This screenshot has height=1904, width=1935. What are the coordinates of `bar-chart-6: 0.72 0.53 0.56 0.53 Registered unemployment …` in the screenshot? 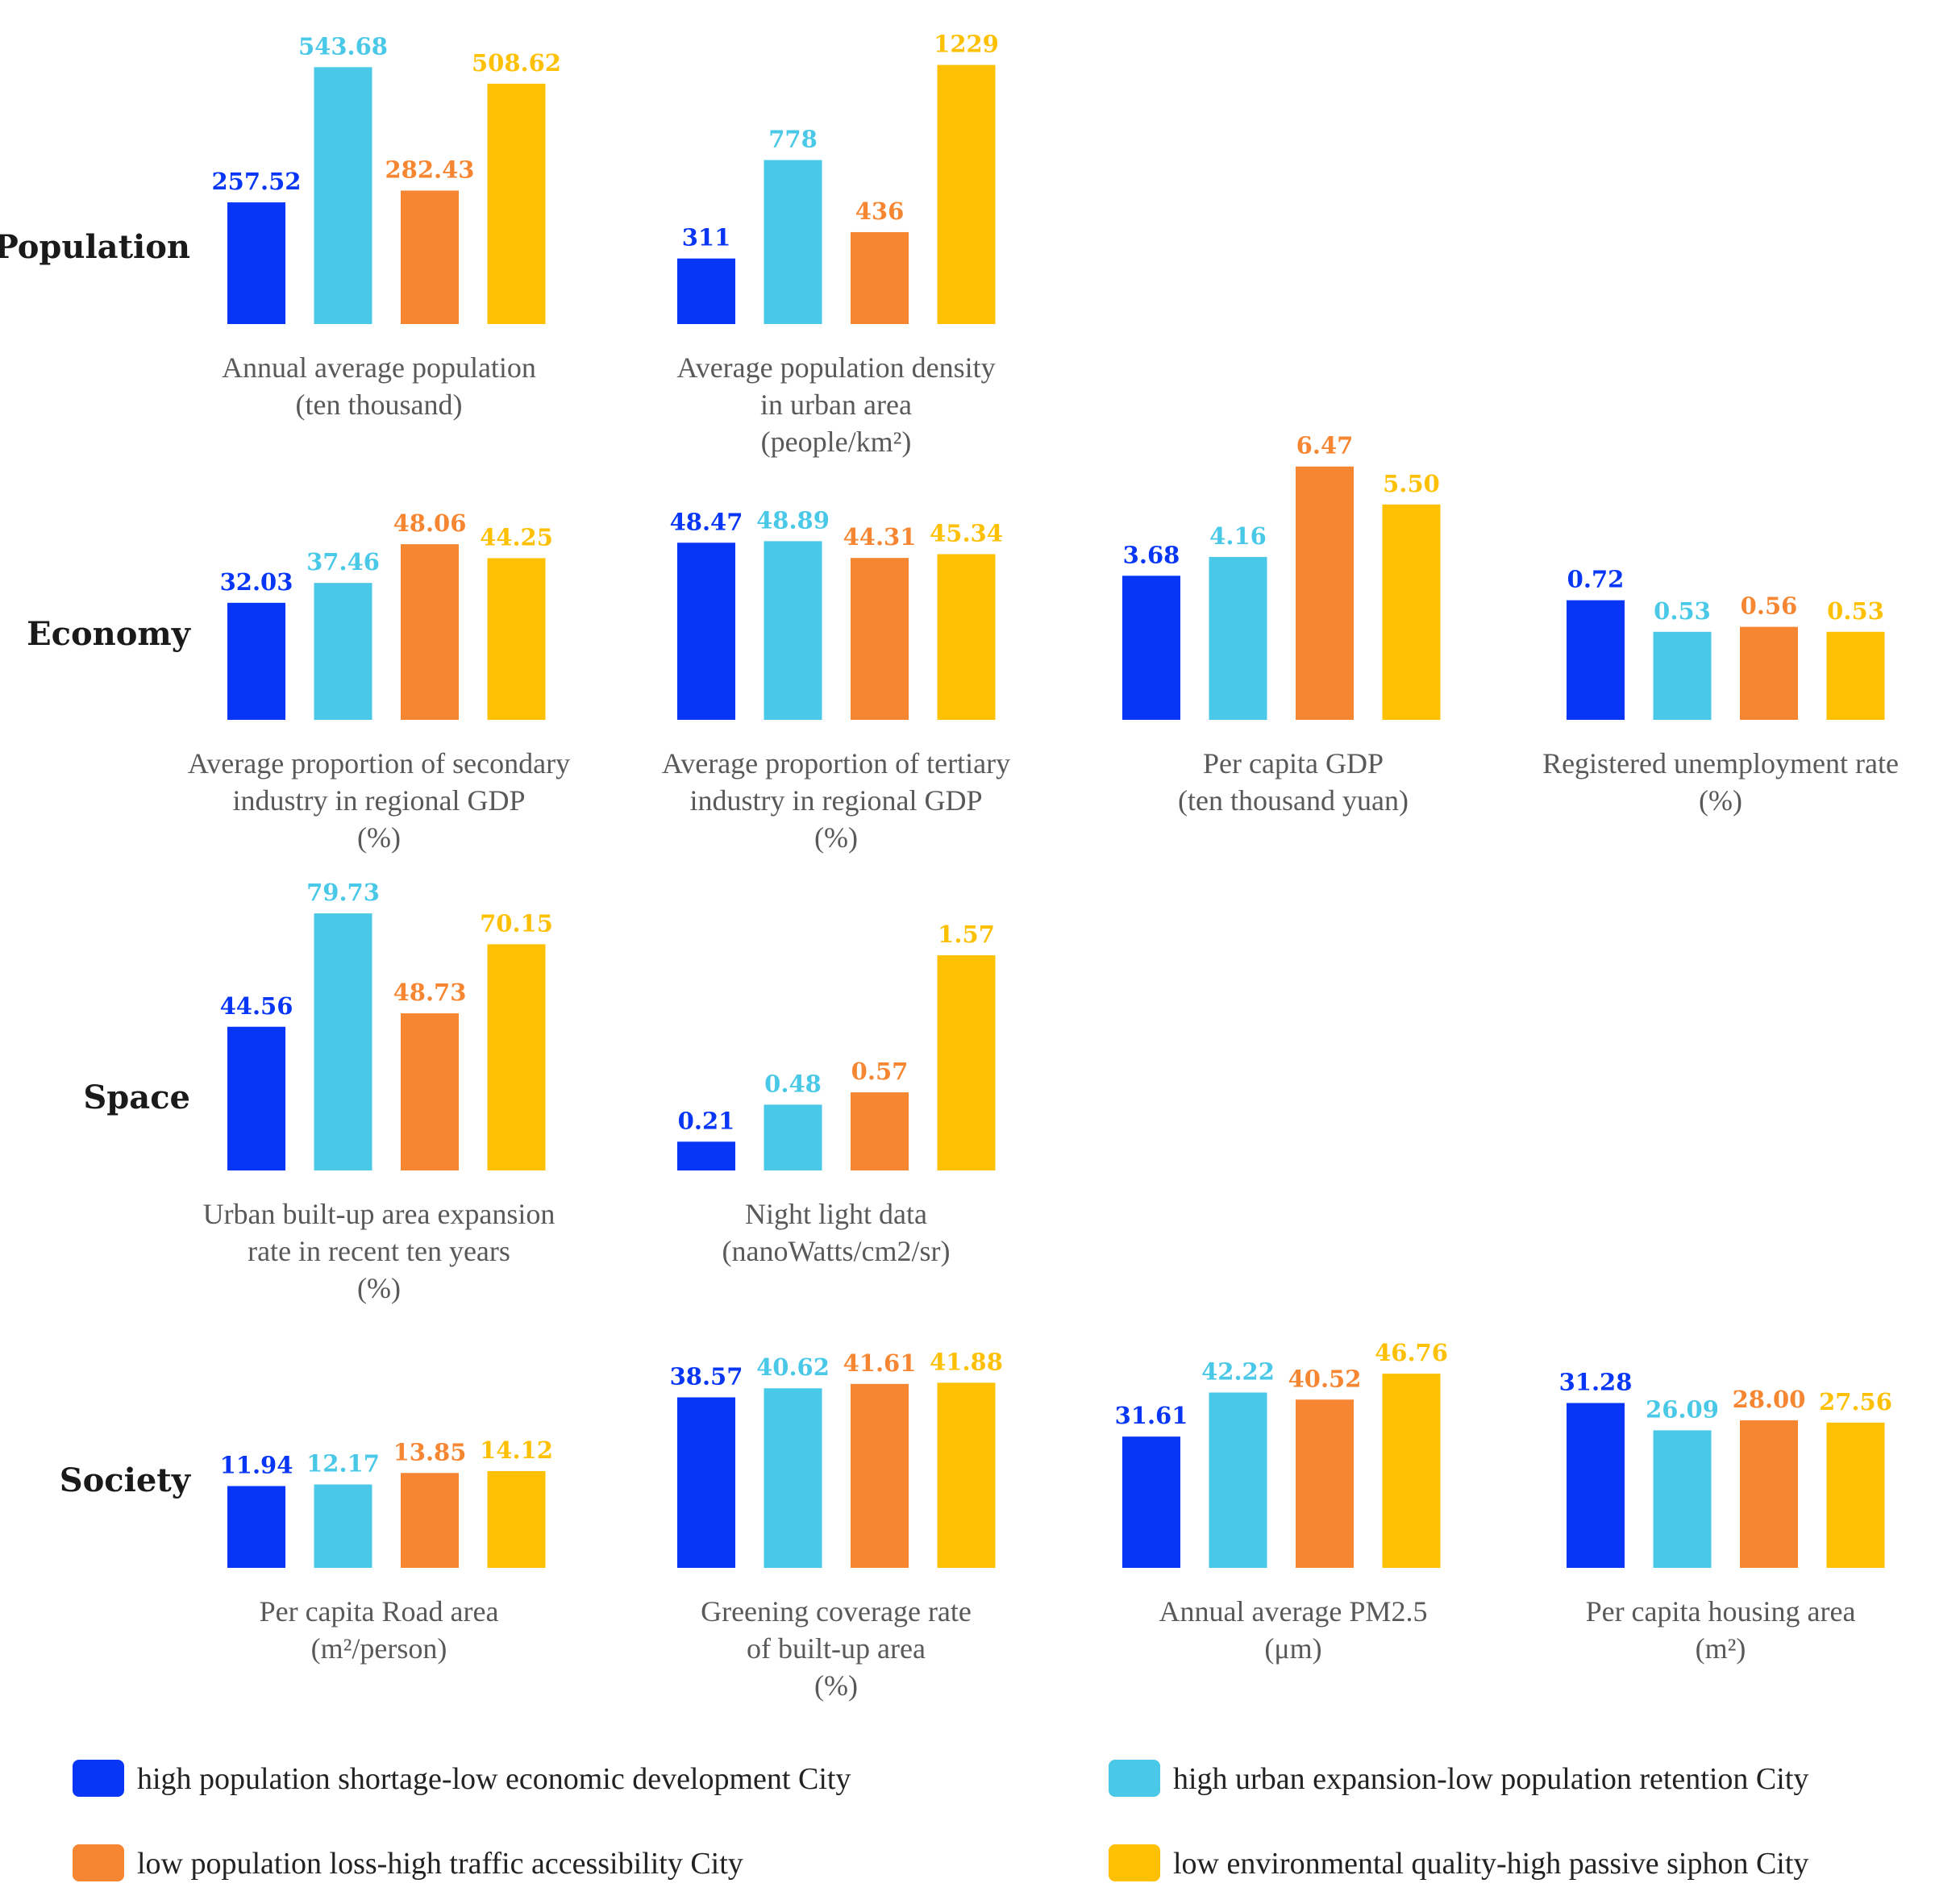 It's located at (1720, 692).